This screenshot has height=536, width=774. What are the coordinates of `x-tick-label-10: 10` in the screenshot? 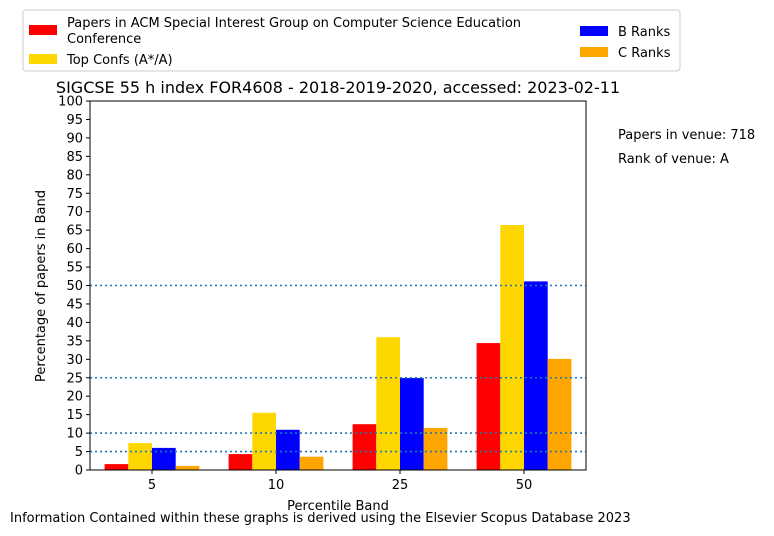 It's located at (276, 485).